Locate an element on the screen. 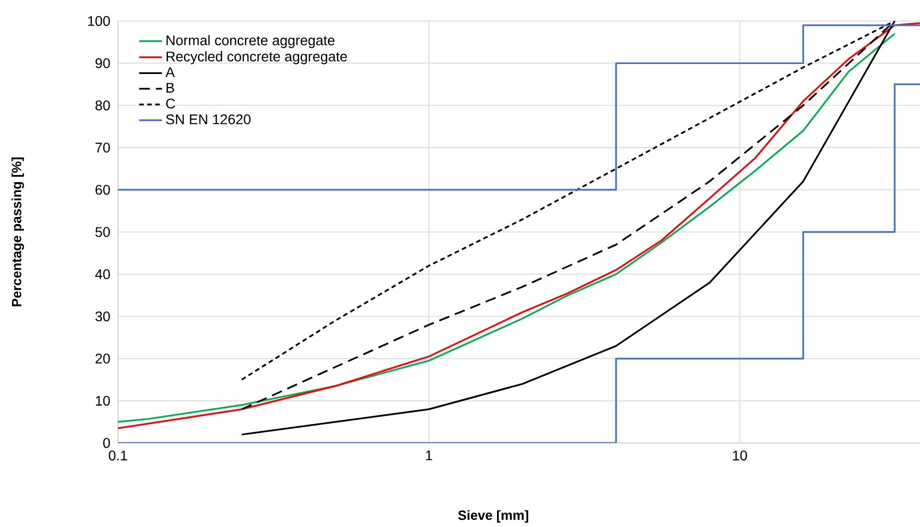 The image size is (920, 527). x-tick-label: 10 is located at coordinates (740, 455).